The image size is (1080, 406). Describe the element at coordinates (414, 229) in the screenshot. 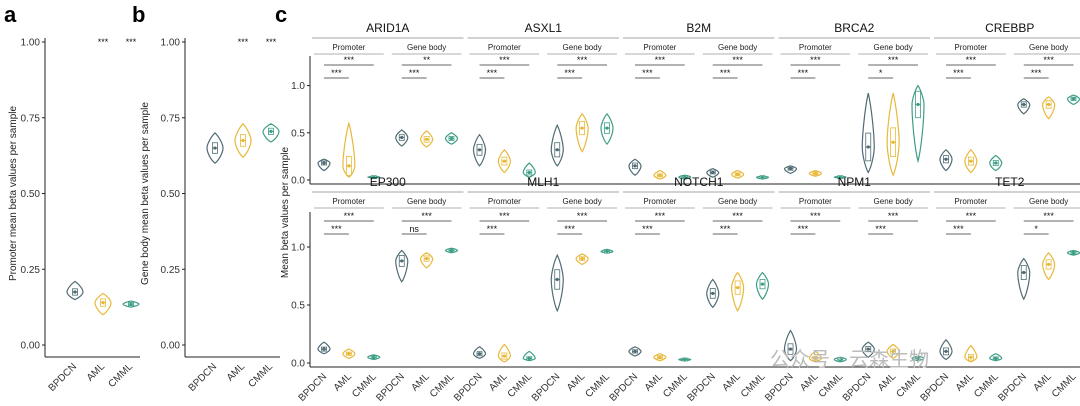

I see `significance-label: ns` at that location.